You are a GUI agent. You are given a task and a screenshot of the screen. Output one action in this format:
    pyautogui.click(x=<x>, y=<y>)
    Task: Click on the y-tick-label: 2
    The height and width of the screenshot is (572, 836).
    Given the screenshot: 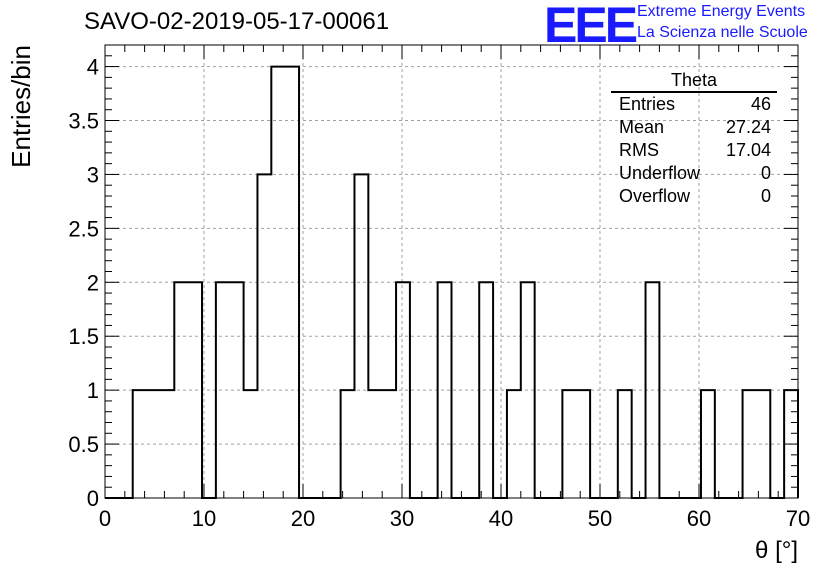 What is the action you would take?
    pyautogui.click(x=93, y=282)
    